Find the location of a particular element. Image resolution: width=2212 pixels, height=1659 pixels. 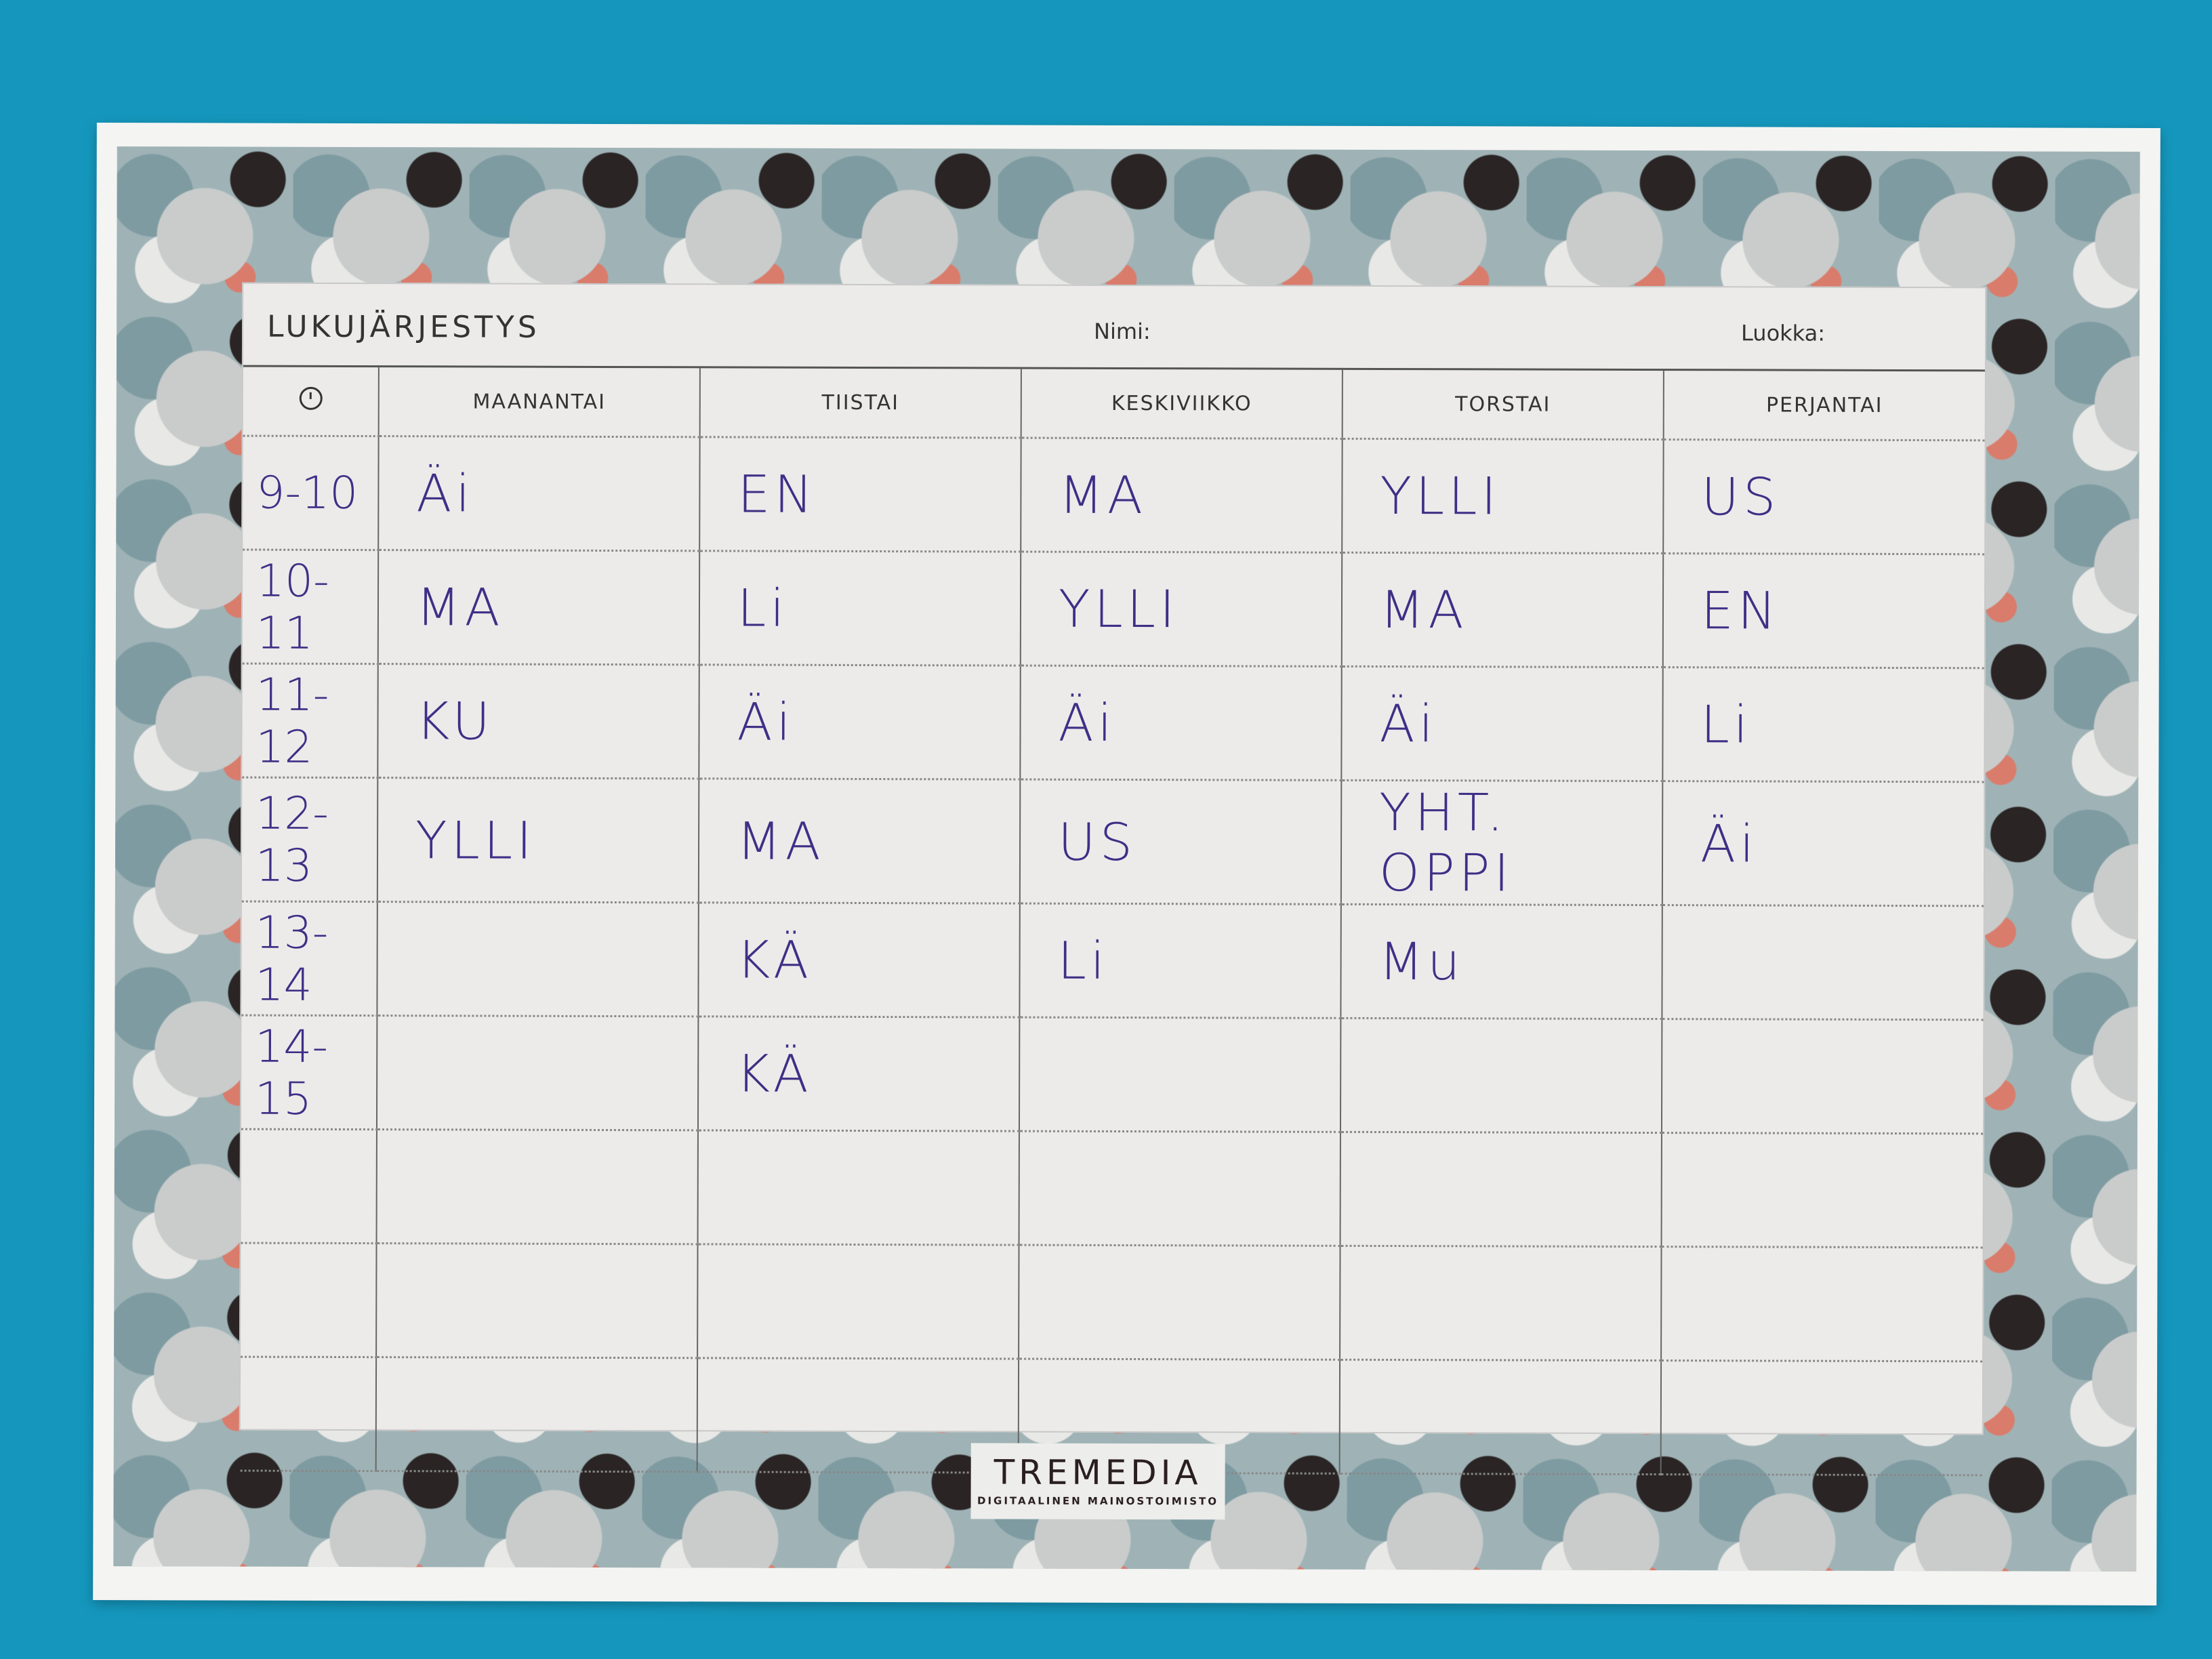

table-row: 13-14 KÄ Li Mu is located at coordinates (1112, 960).